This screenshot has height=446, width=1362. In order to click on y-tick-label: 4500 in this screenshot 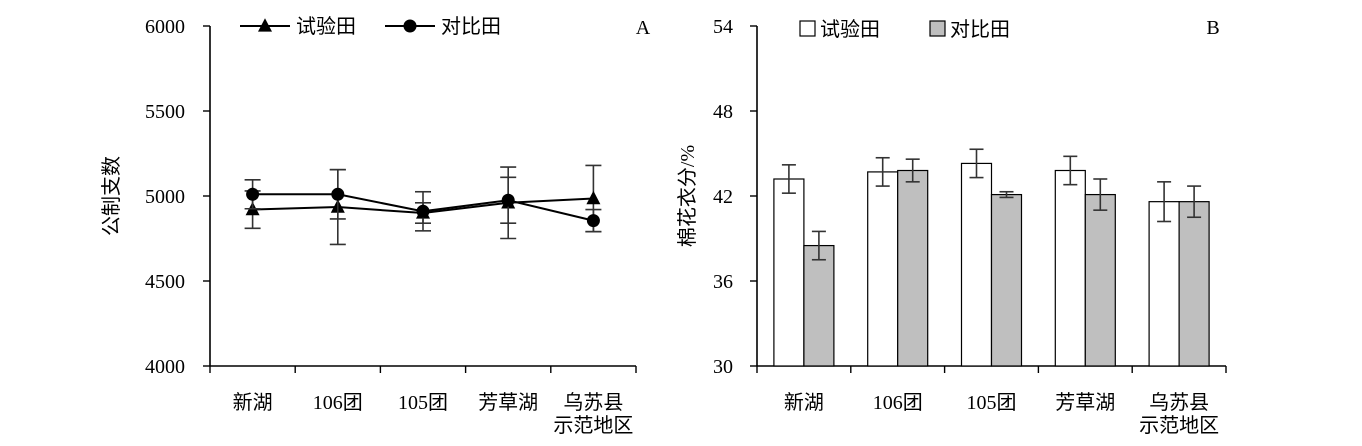, I will do `click(165, 282)`.